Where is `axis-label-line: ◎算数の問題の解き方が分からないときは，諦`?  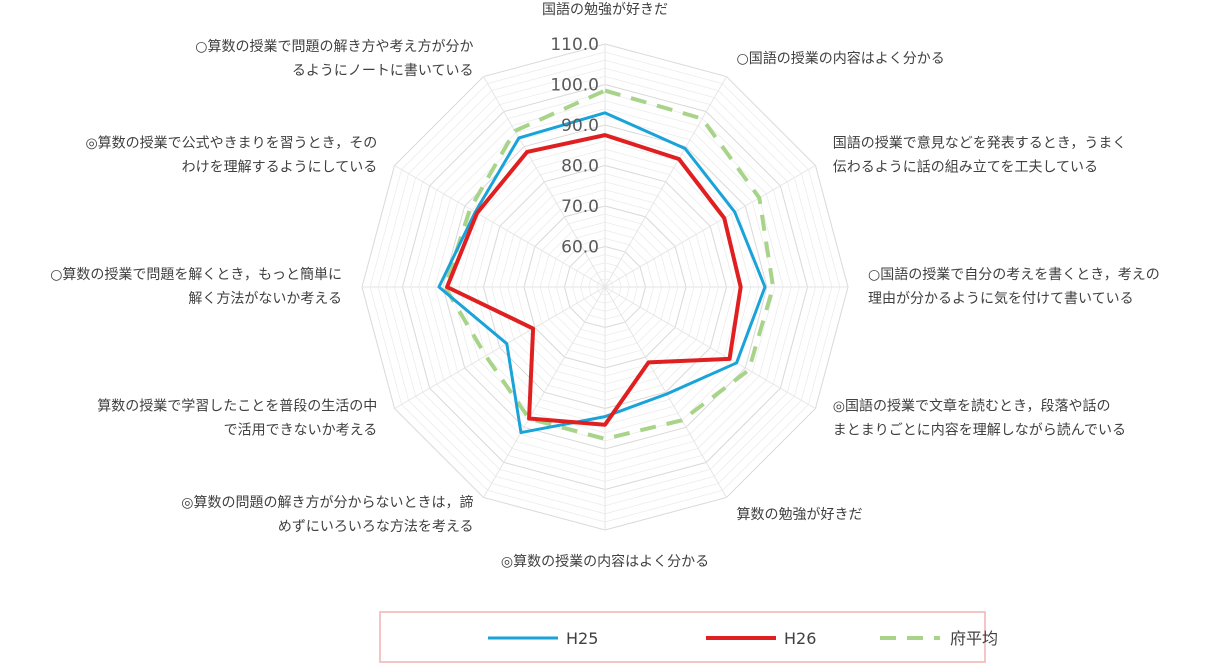 axis-label-line: ◎算数の問題の解き方が分からないときは，諦 is located at coordinates (327, 502).